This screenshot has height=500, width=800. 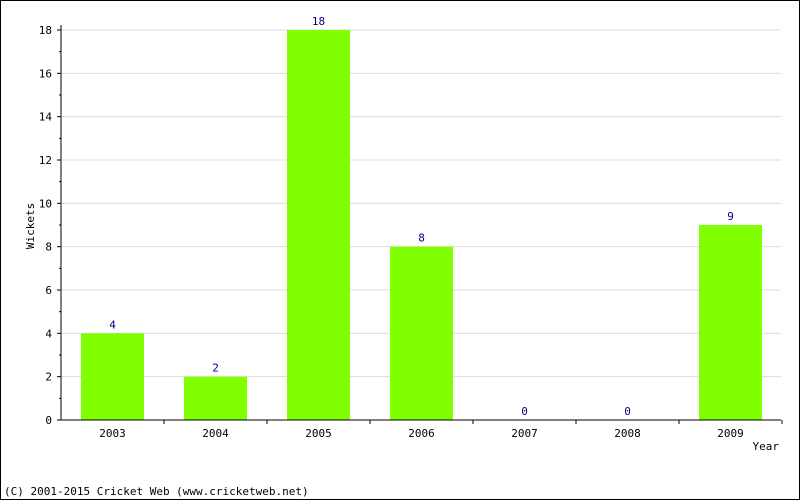 I want to click on bar-2004, so click(x=215, y=398).